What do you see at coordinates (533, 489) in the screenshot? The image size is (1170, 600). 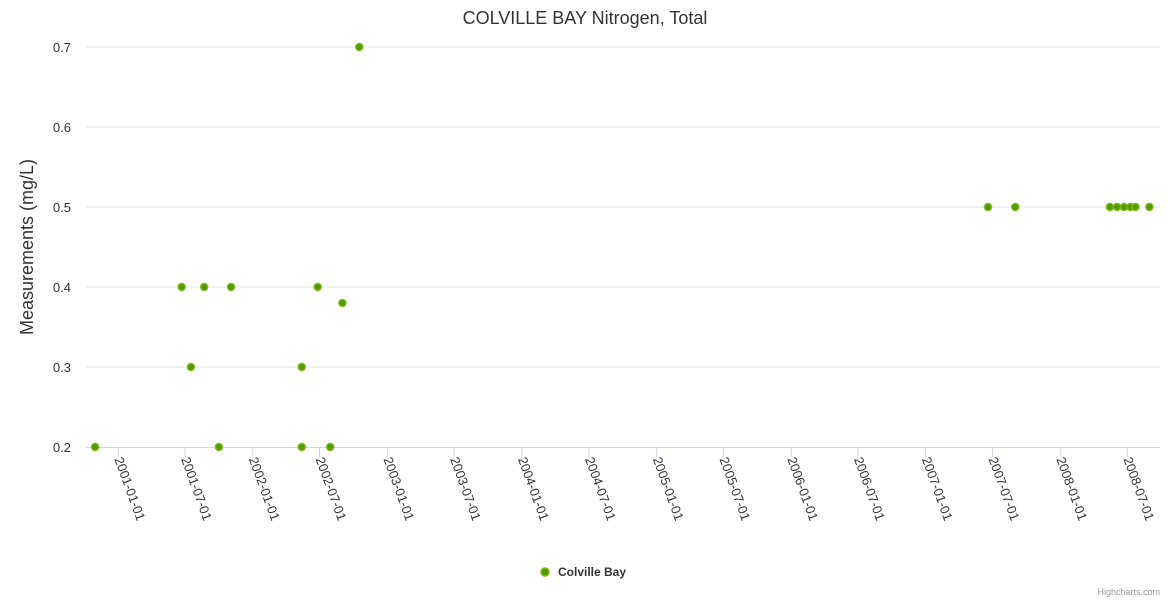 I see `x-tick-label: 2004-01-01` at bounding box center [533, 489].